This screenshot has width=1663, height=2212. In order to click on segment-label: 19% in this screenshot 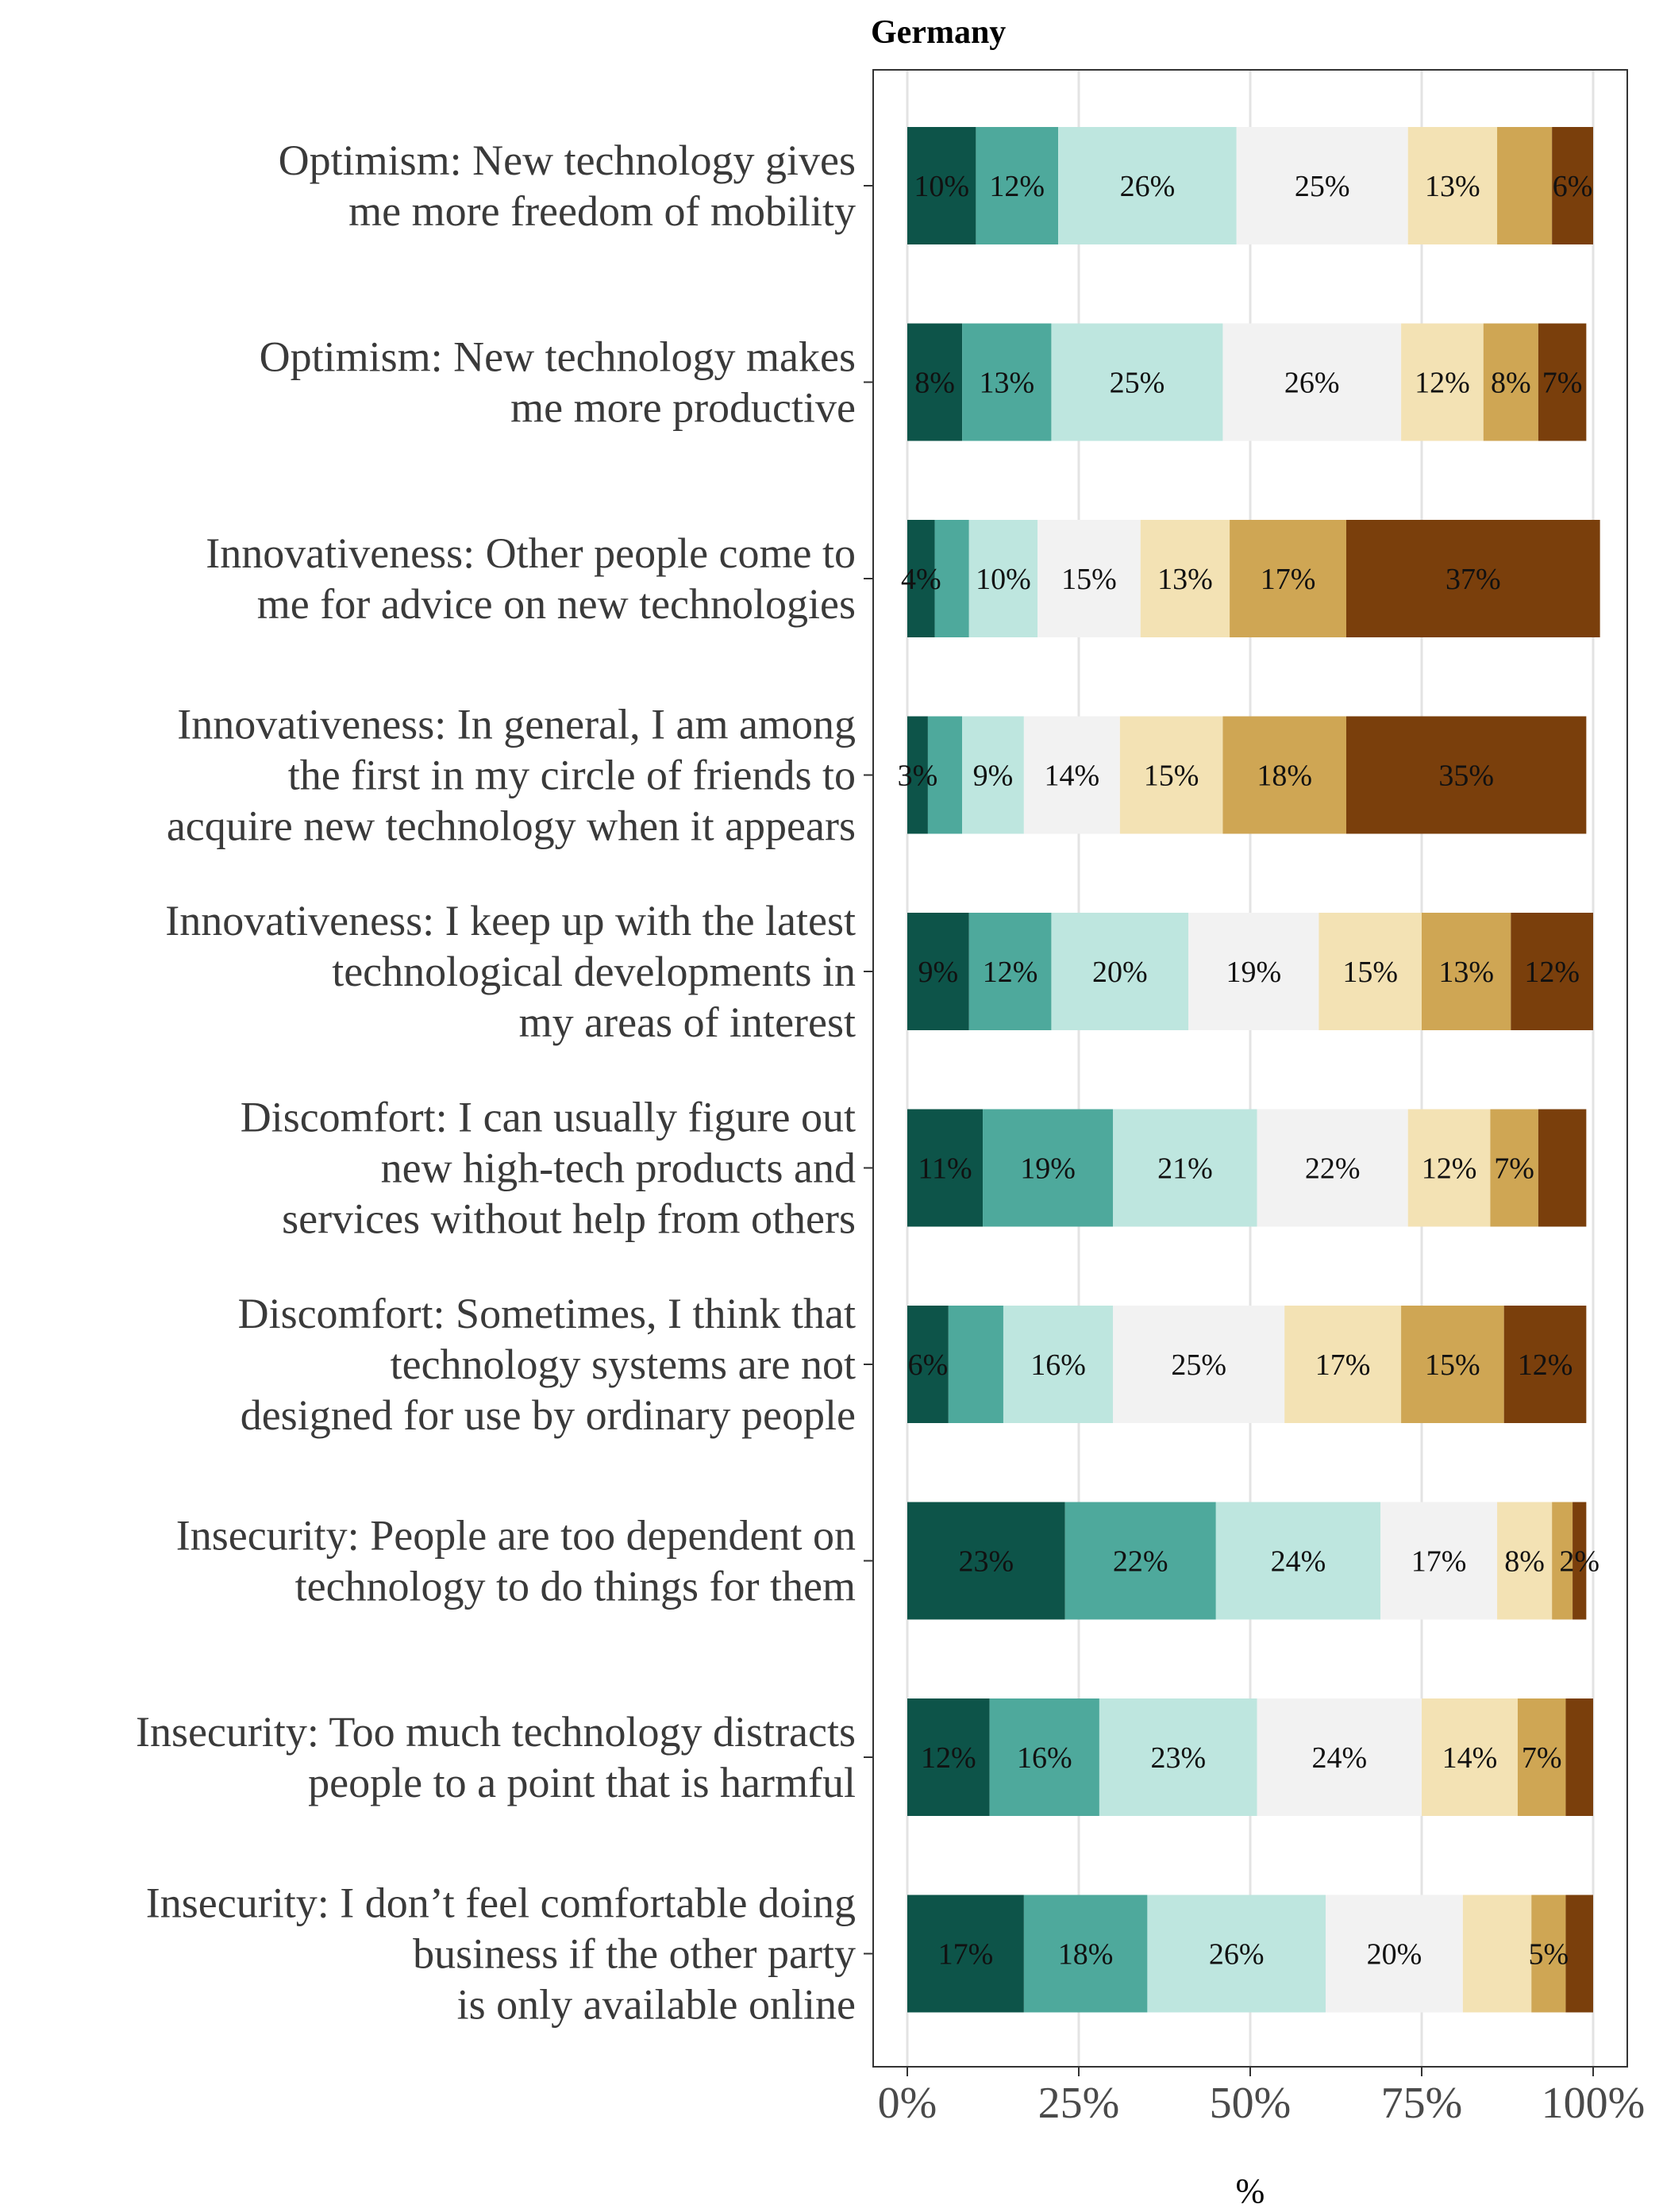, I will do `click(1048, 1169)`.